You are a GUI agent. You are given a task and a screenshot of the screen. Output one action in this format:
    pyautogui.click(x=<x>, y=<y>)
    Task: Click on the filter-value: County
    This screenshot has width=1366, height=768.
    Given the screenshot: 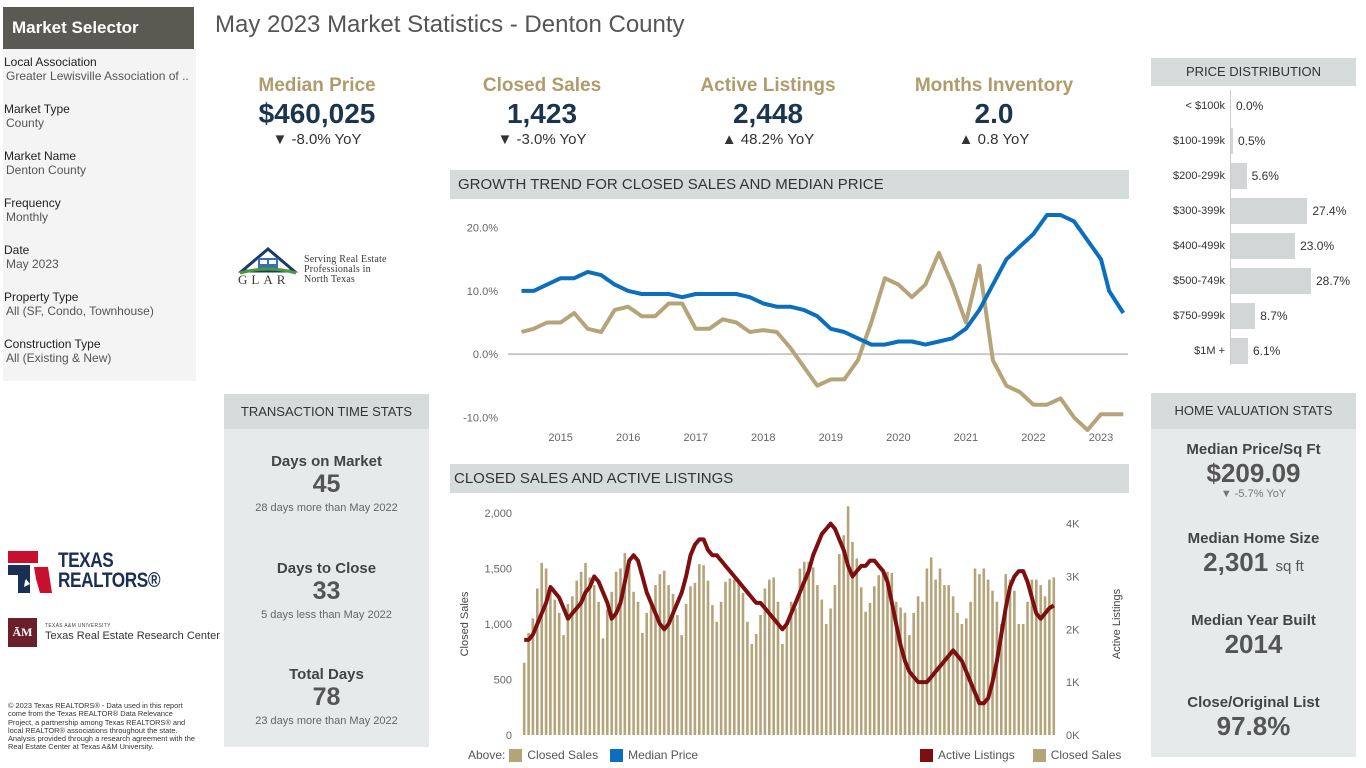 What is the action you would take?
    pyautogui.click(x=25, y=123)
    